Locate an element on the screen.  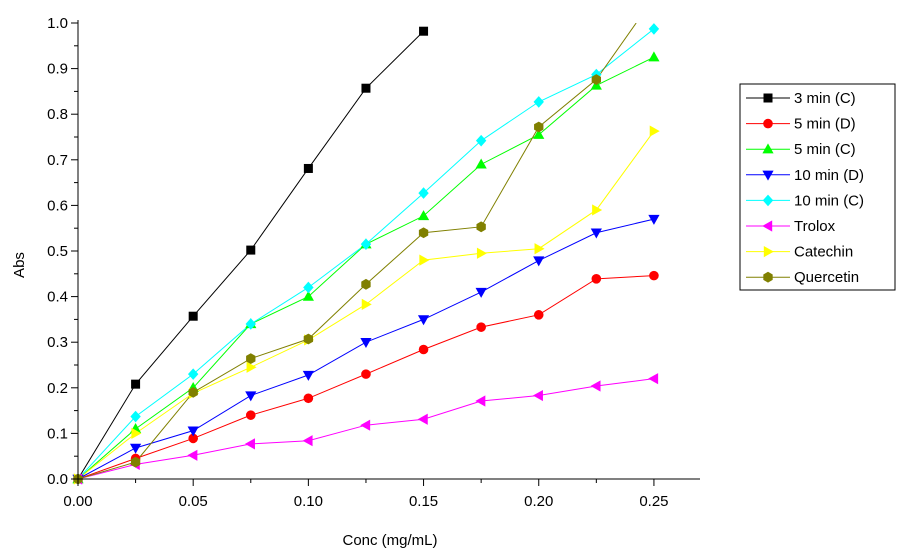
legend-label: 10 min (C) is located at coordinates (829, 200).